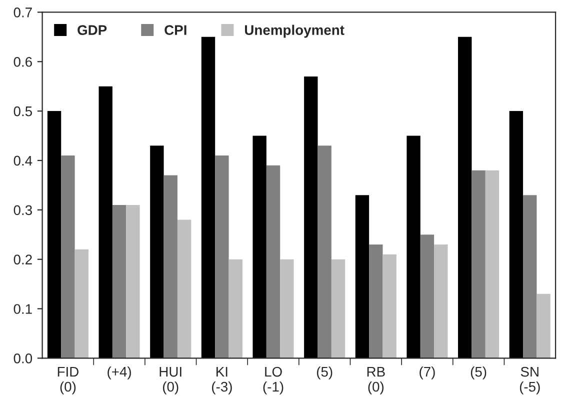  I want to click on y-tick-label: 0.0, so click(23, 358).